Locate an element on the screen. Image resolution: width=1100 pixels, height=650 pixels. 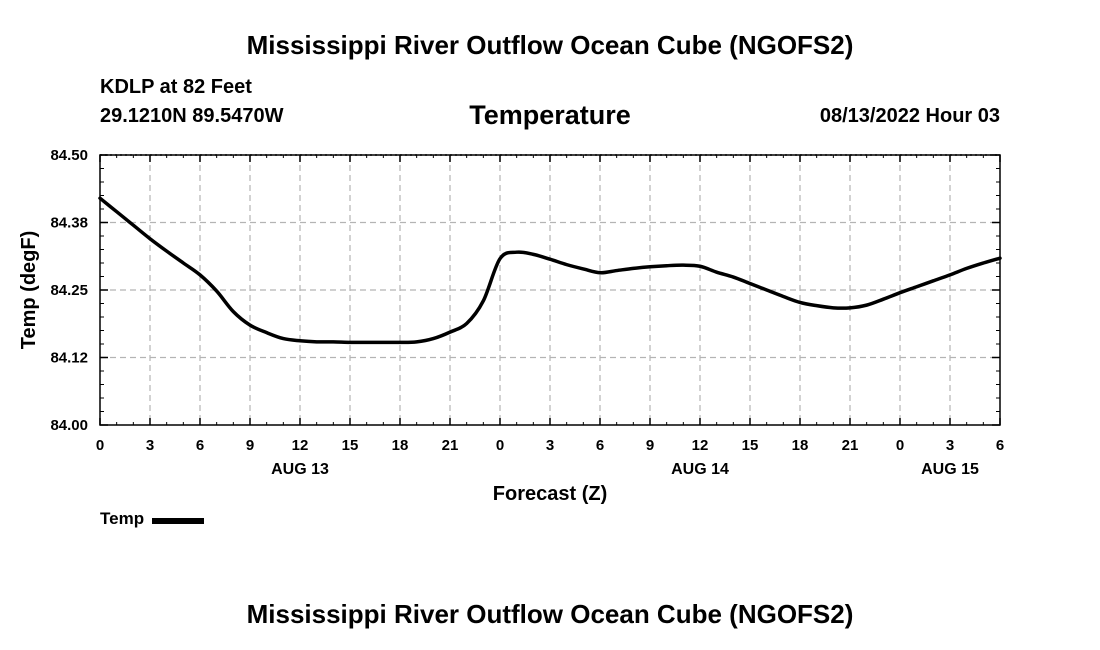
y-tick-label: 84.38 is located at coordinates (69, 223).